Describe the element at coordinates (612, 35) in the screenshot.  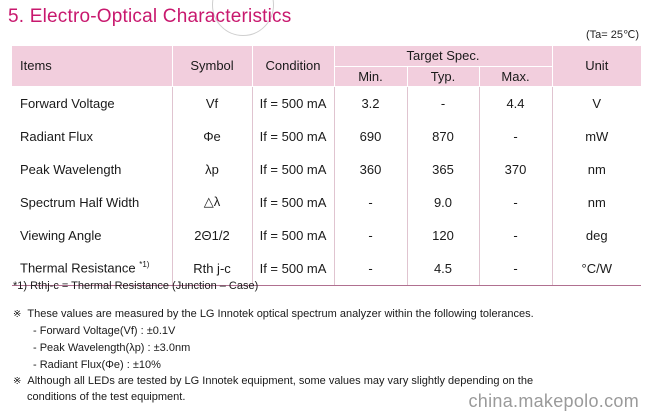
I see `ambient-temperature: (Ta= 25℃)` at that location.